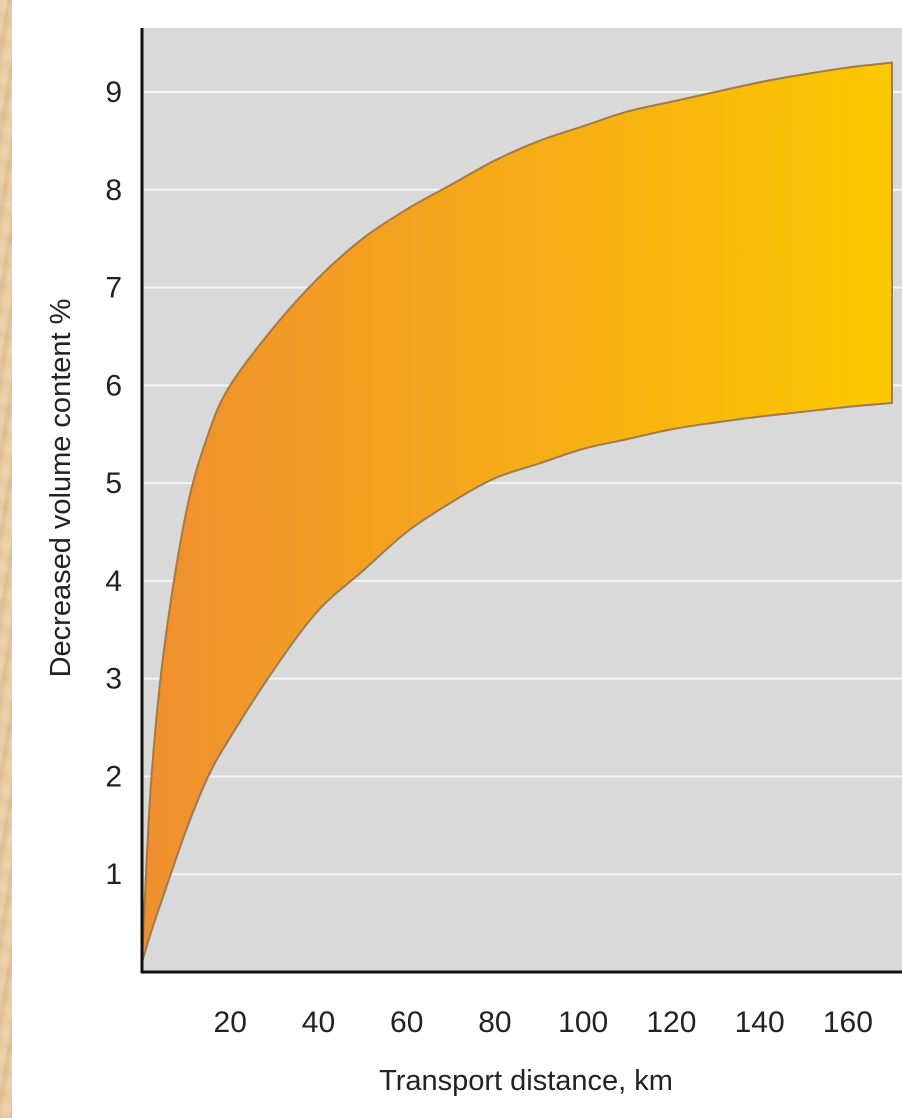 This screenshot has height=1118, width=902. Describe the element at coordinates (543, 1022) in the screenshot. I see `x-axis-ticks: 20 40 60 80 100 120 140 160` at that location.